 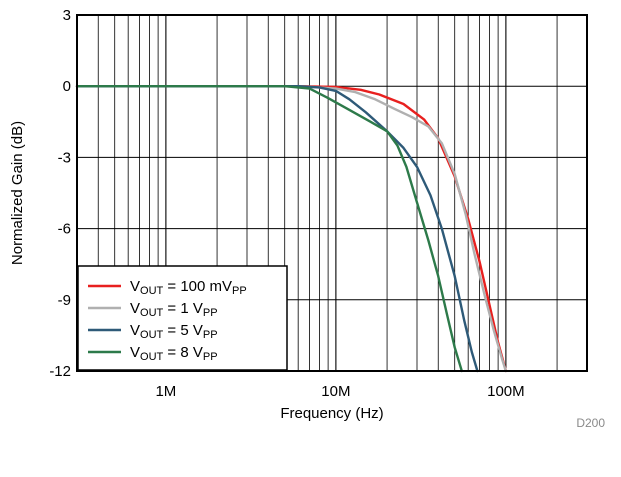 I want to click on x-tick-labels: 1M 10M 100M, so click(x=339, y=391).